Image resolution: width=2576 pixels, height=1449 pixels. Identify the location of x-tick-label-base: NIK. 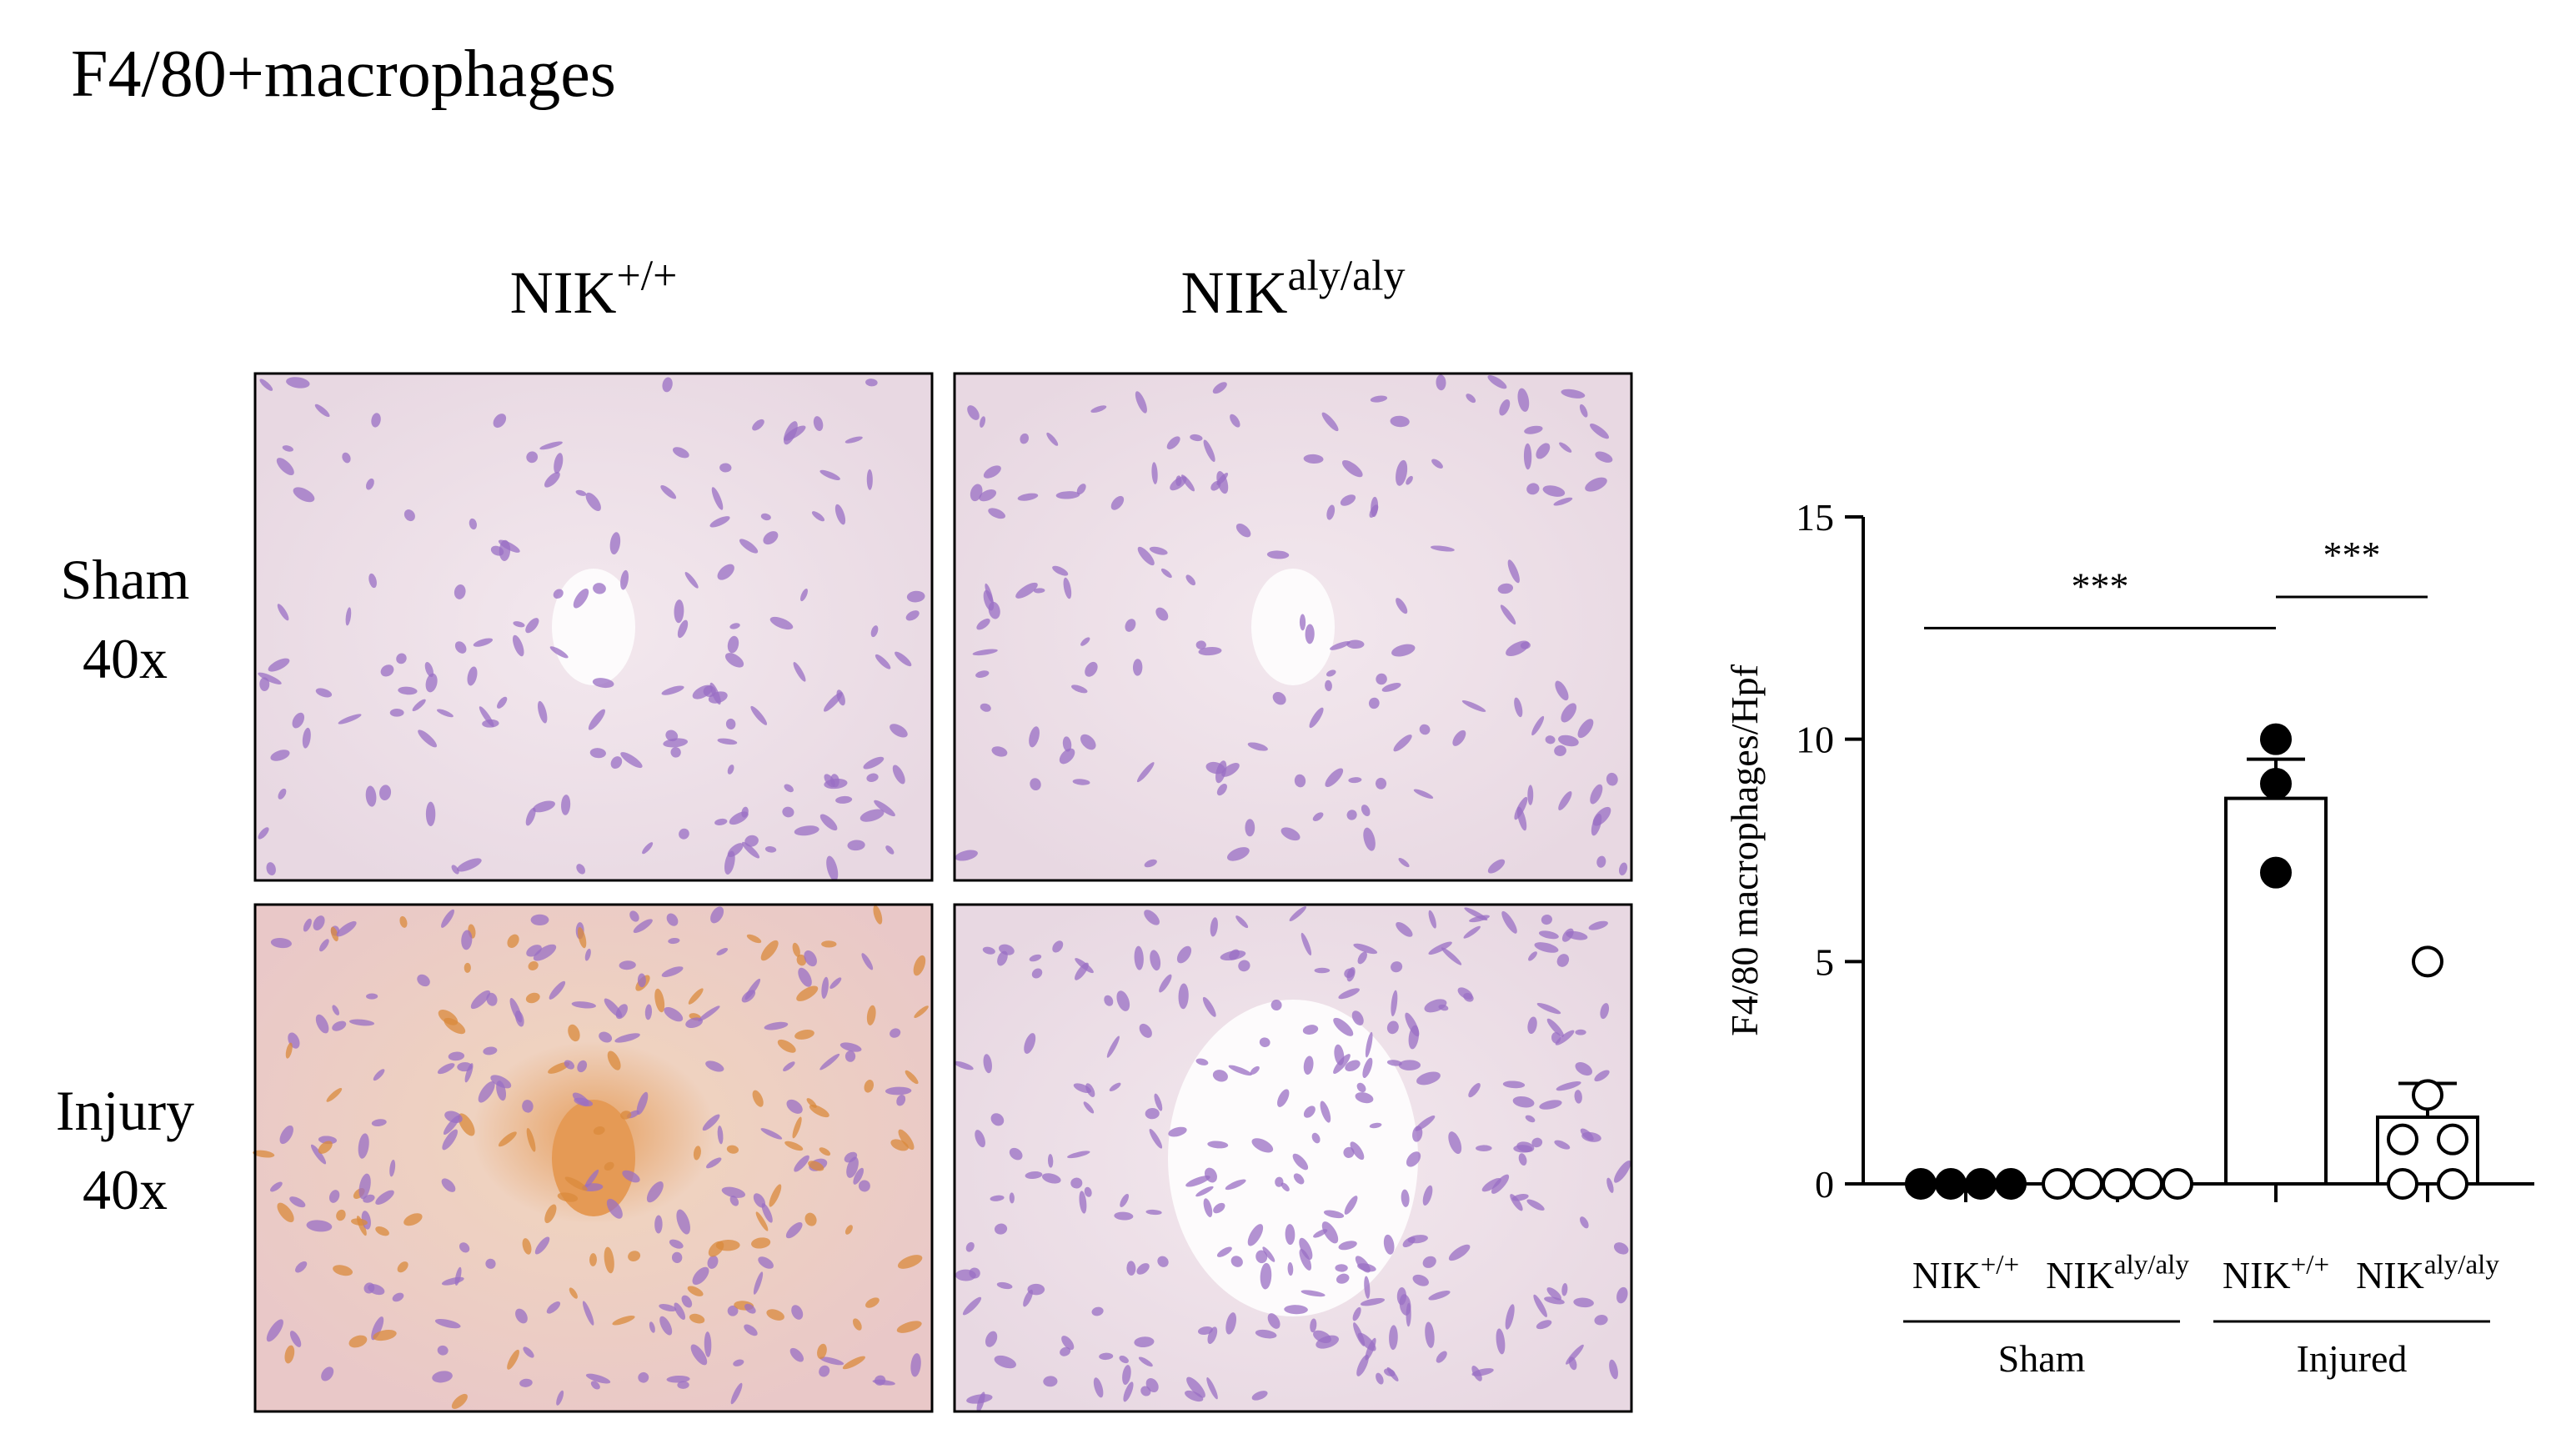
(2257, 1275).